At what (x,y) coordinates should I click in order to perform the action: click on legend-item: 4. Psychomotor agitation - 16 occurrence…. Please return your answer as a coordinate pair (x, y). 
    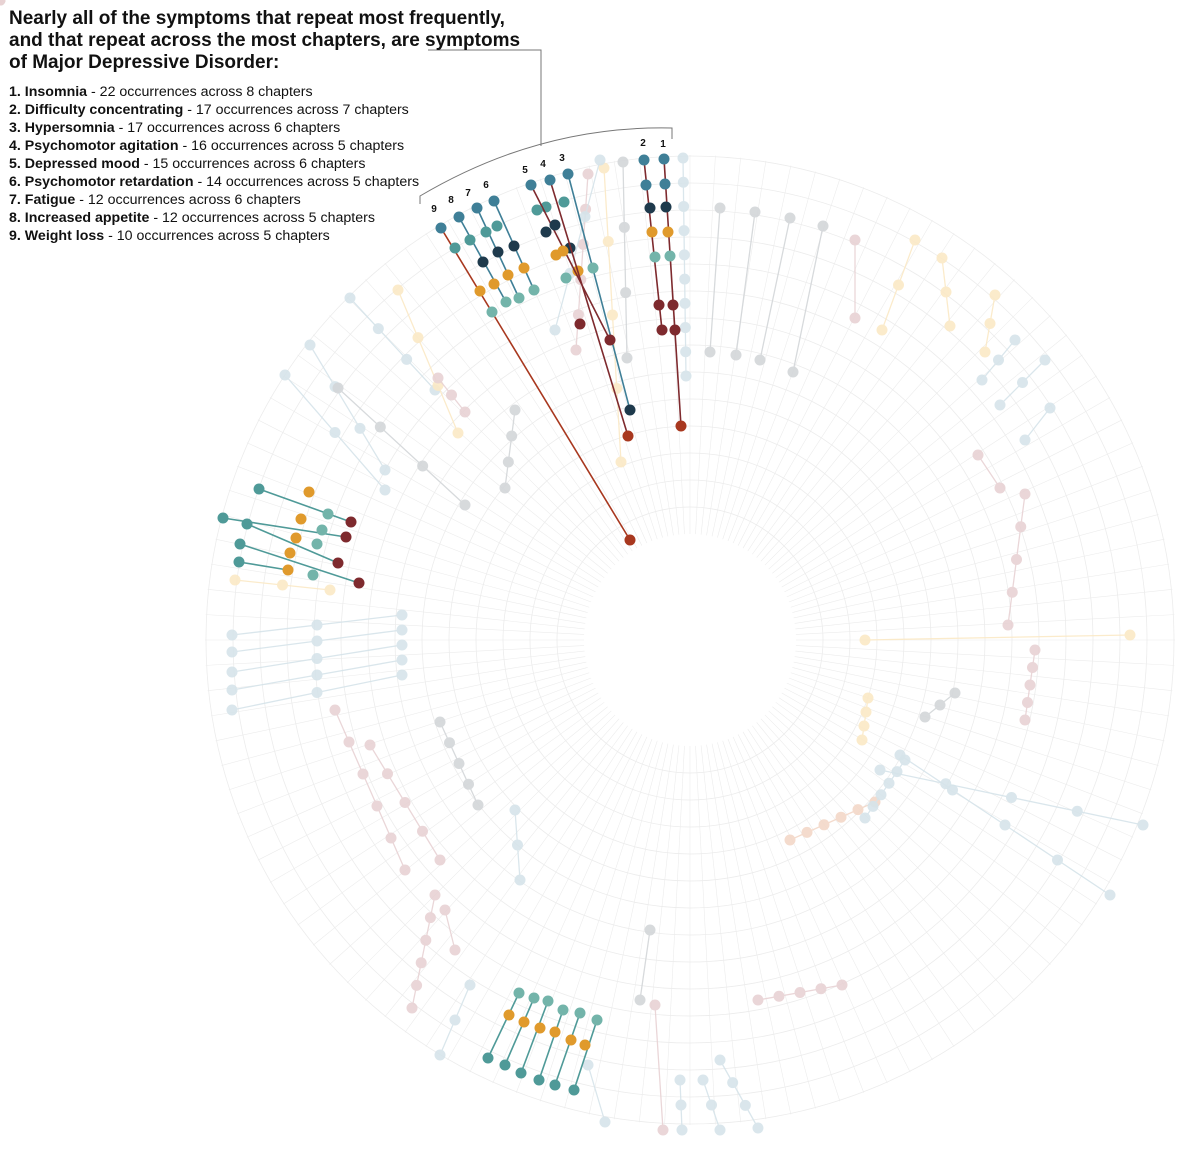
    Looking at the image, I should click on (214, 146).